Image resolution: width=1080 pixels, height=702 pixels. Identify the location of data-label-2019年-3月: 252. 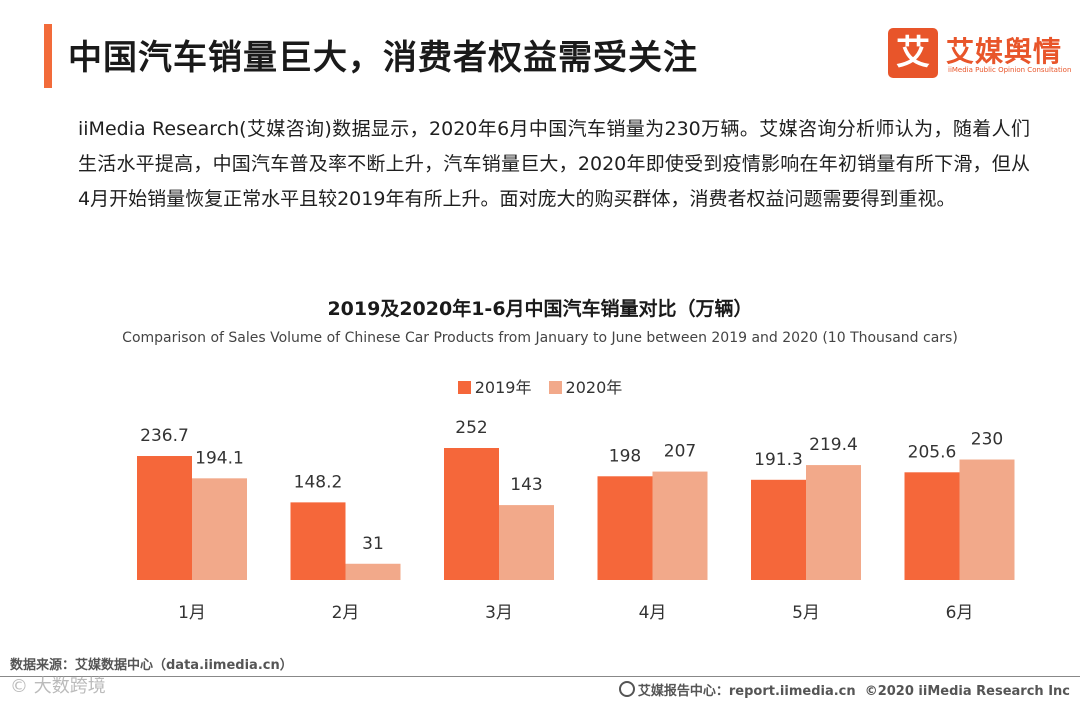
(471, 428).